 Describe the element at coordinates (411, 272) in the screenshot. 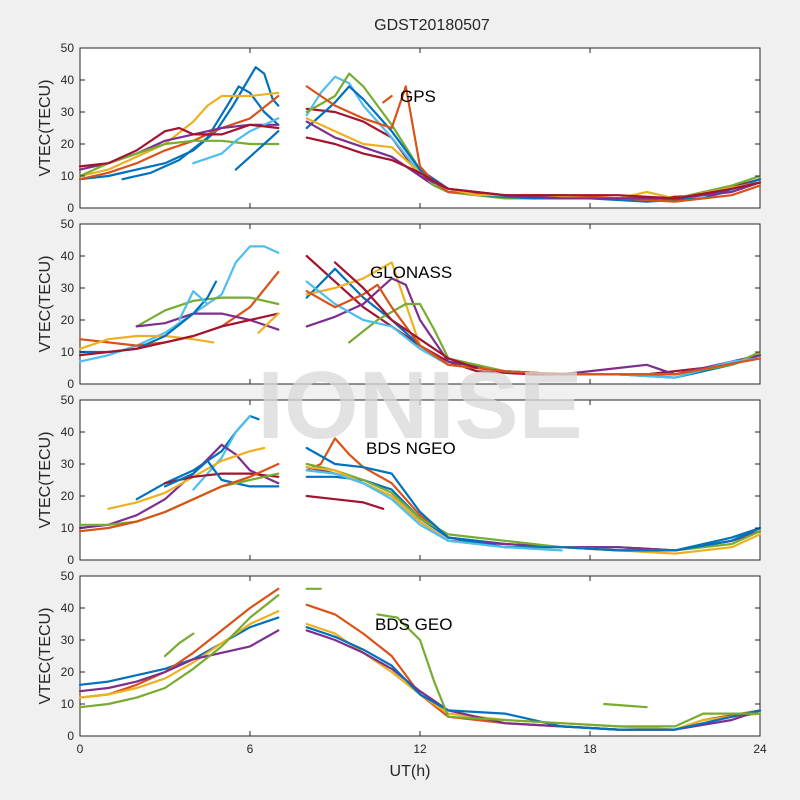

I see `panel-annotation: GLONASS` at that location.